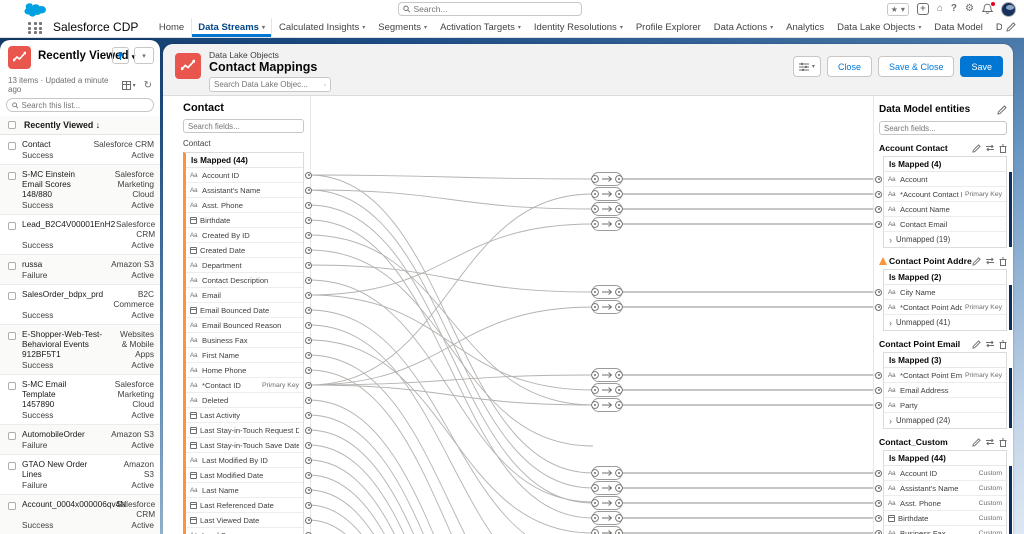 The image size is (1024, 534). I want to click on source-field-row: Aa Account ID, so click(249, 175).